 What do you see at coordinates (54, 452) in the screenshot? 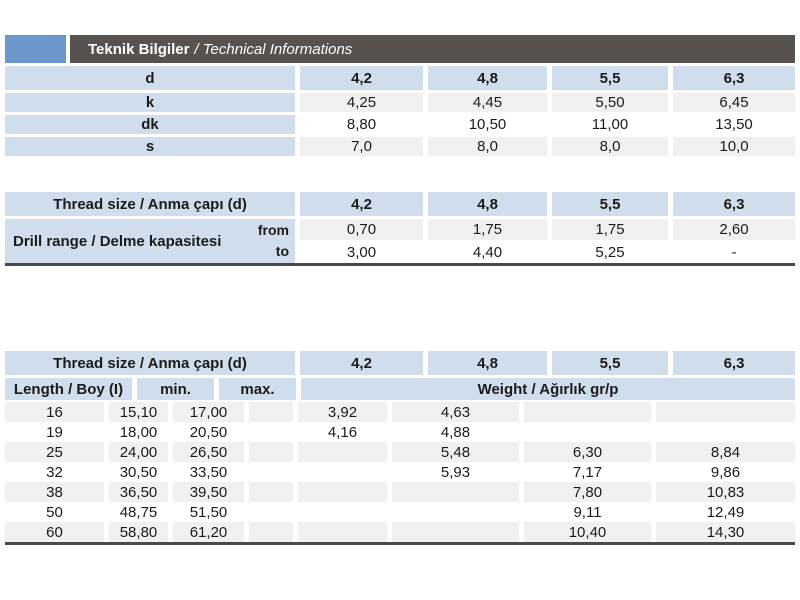
I see `table-cell: 25` at bounding box center [54, 452].